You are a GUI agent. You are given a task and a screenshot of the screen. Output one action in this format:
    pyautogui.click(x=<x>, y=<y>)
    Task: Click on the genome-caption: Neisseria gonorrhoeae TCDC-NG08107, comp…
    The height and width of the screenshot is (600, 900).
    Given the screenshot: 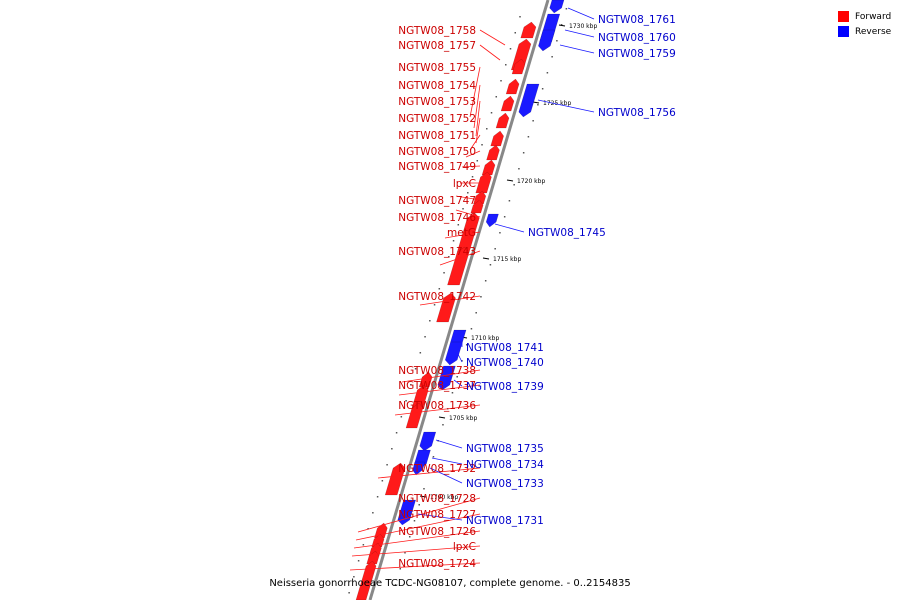 What is the action you would take?
    pyautogui.click(x=450, y=583)
    